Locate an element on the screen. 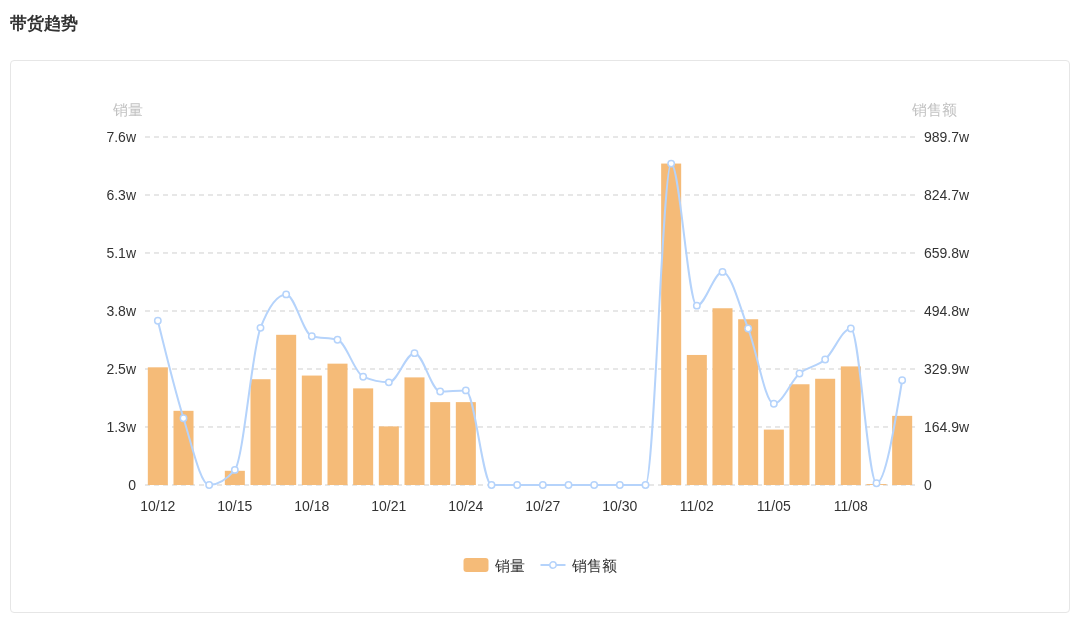  x-tick-label: 11/02 is located at coordinates (697, 506).